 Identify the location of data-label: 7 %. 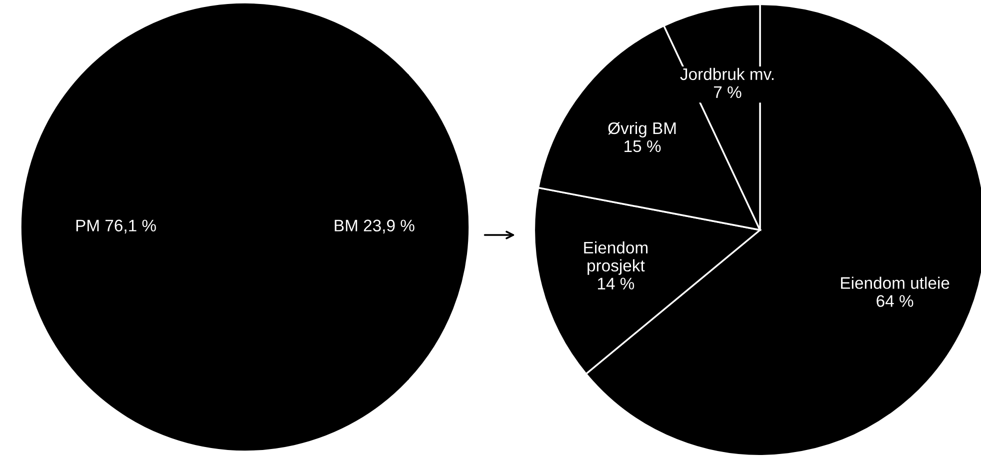
(728, 92).